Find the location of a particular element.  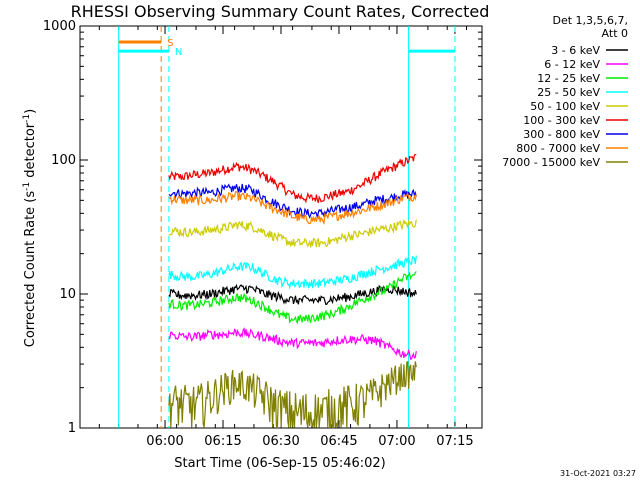

x-tick-label: 06:00 is located at coordinates (164, 441).